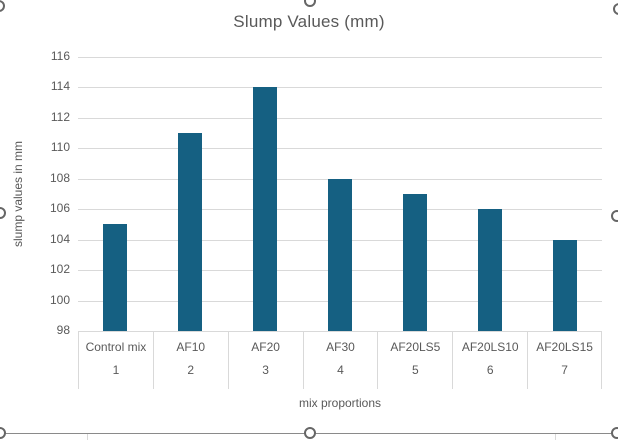 This screenshot has height=440, width=618. What do you see at coordinates (564, 370) in the screenshot?
I see `category-number-label: 7` at bounding box center [564, 370].